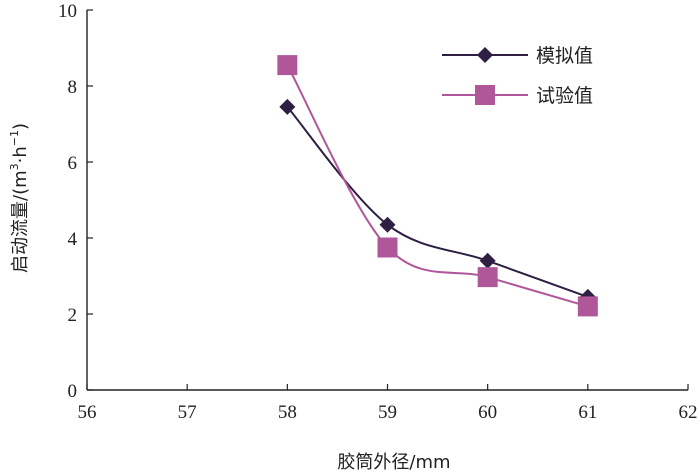 The width and height of the screenshot is (700, 472). Describe the element at coordinates (517, 96) in the screenshot. I see `legend-item-series-2: 试验值` at that location.